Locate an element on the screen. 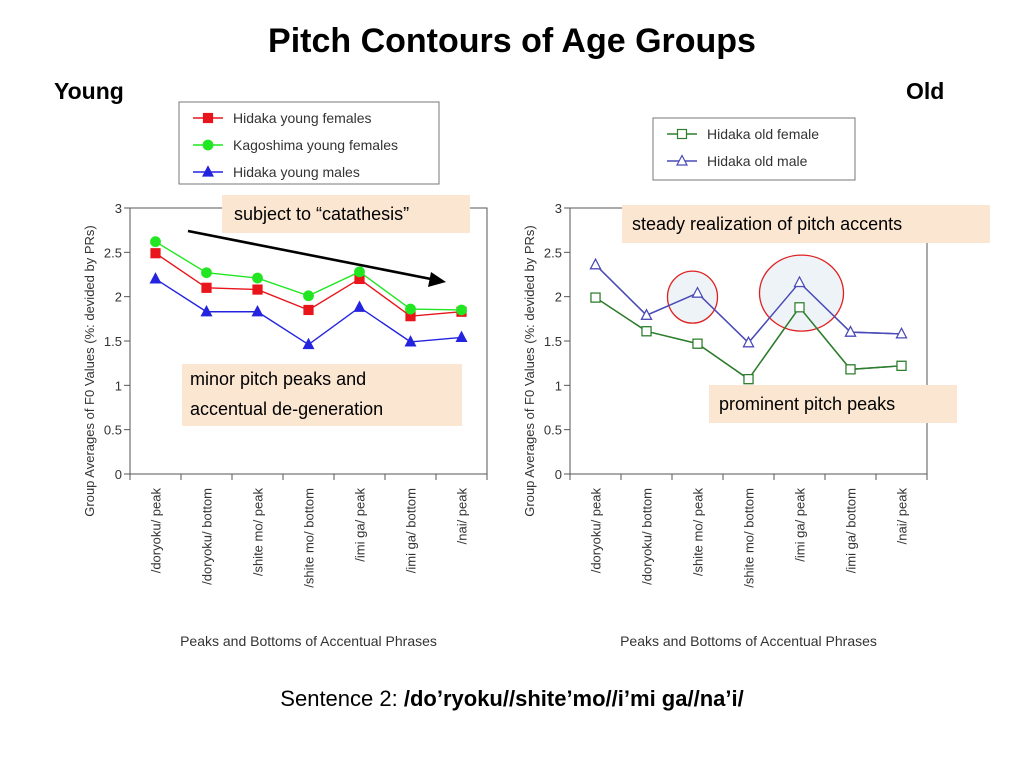 Image resolution: width=1024 pixels, height=768 pixels. steady-realization-note: steady realization of pitch accents is located at coordinates (806, 224).